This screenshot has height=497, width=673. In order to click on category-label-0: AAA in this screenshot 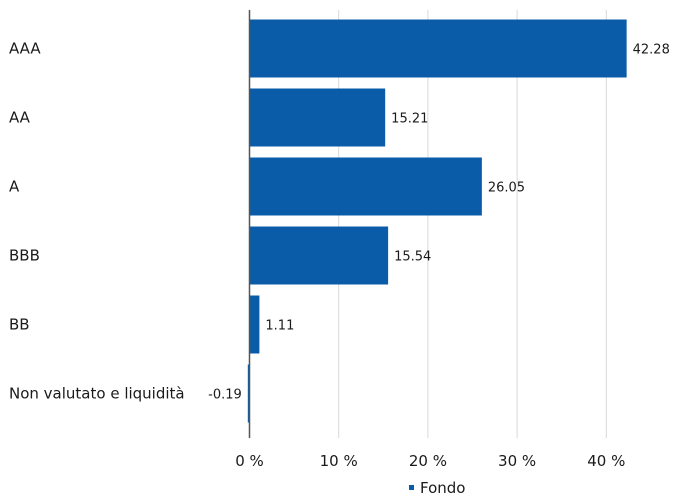, I will do `click(25, 49)`.